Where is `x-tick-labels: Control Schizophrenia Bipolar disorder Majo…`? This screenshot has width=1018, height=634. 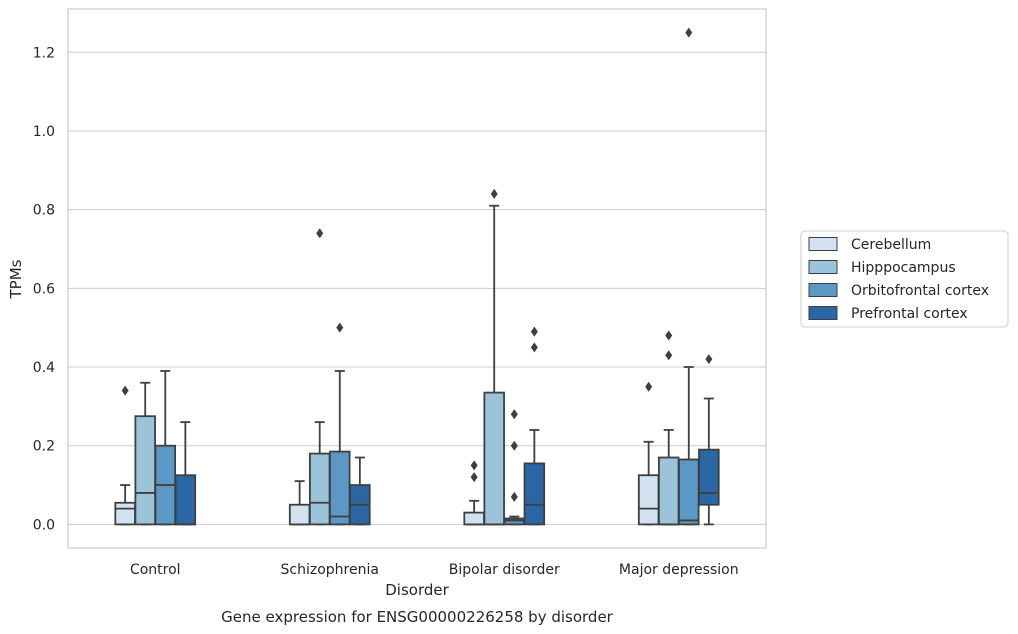 x-tick-labels: Control Schizophrenia Bipolar disorder Majo… is located at coordinates (434, 570).